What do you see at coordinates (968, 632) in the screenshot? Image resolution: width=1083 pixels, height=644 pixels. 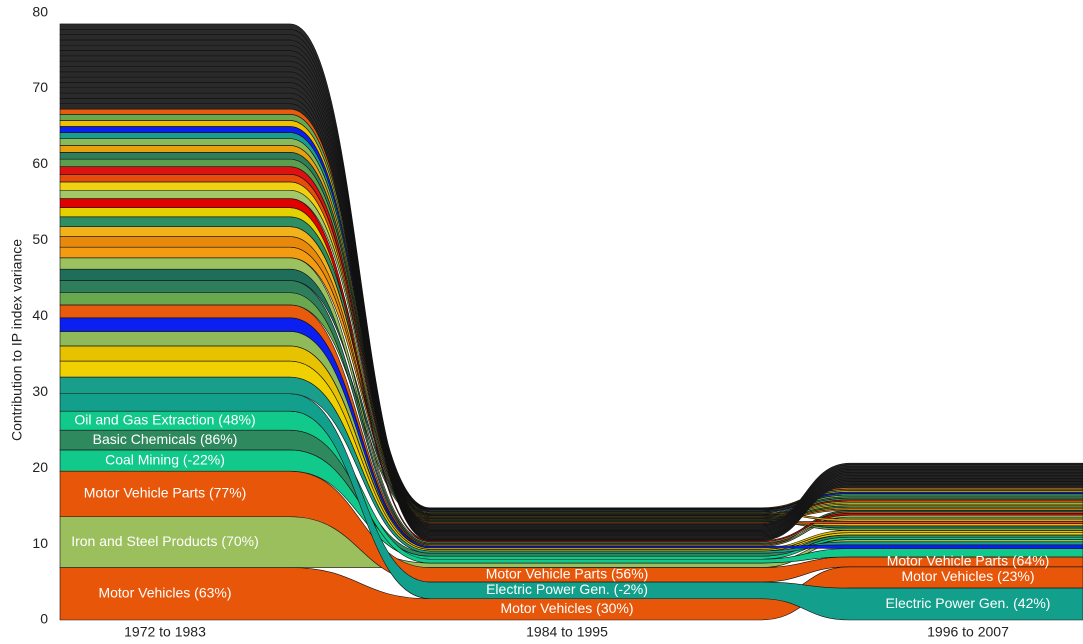 I see `x-tick-label: 1996 to 2007` at bounding box center [968, 632].